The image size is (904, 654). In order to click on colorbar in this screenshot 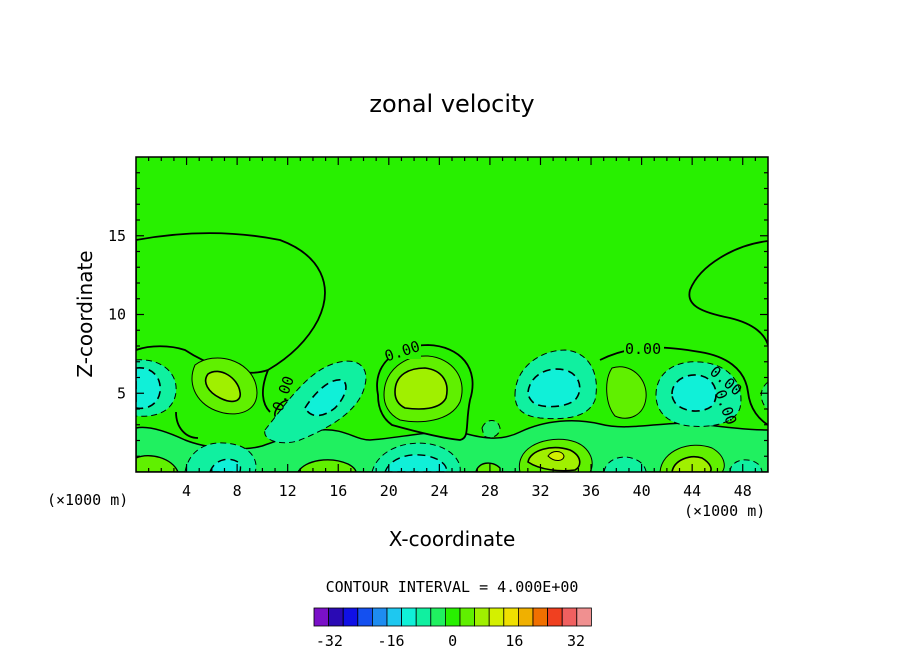, I will do `click(452, 617)`.